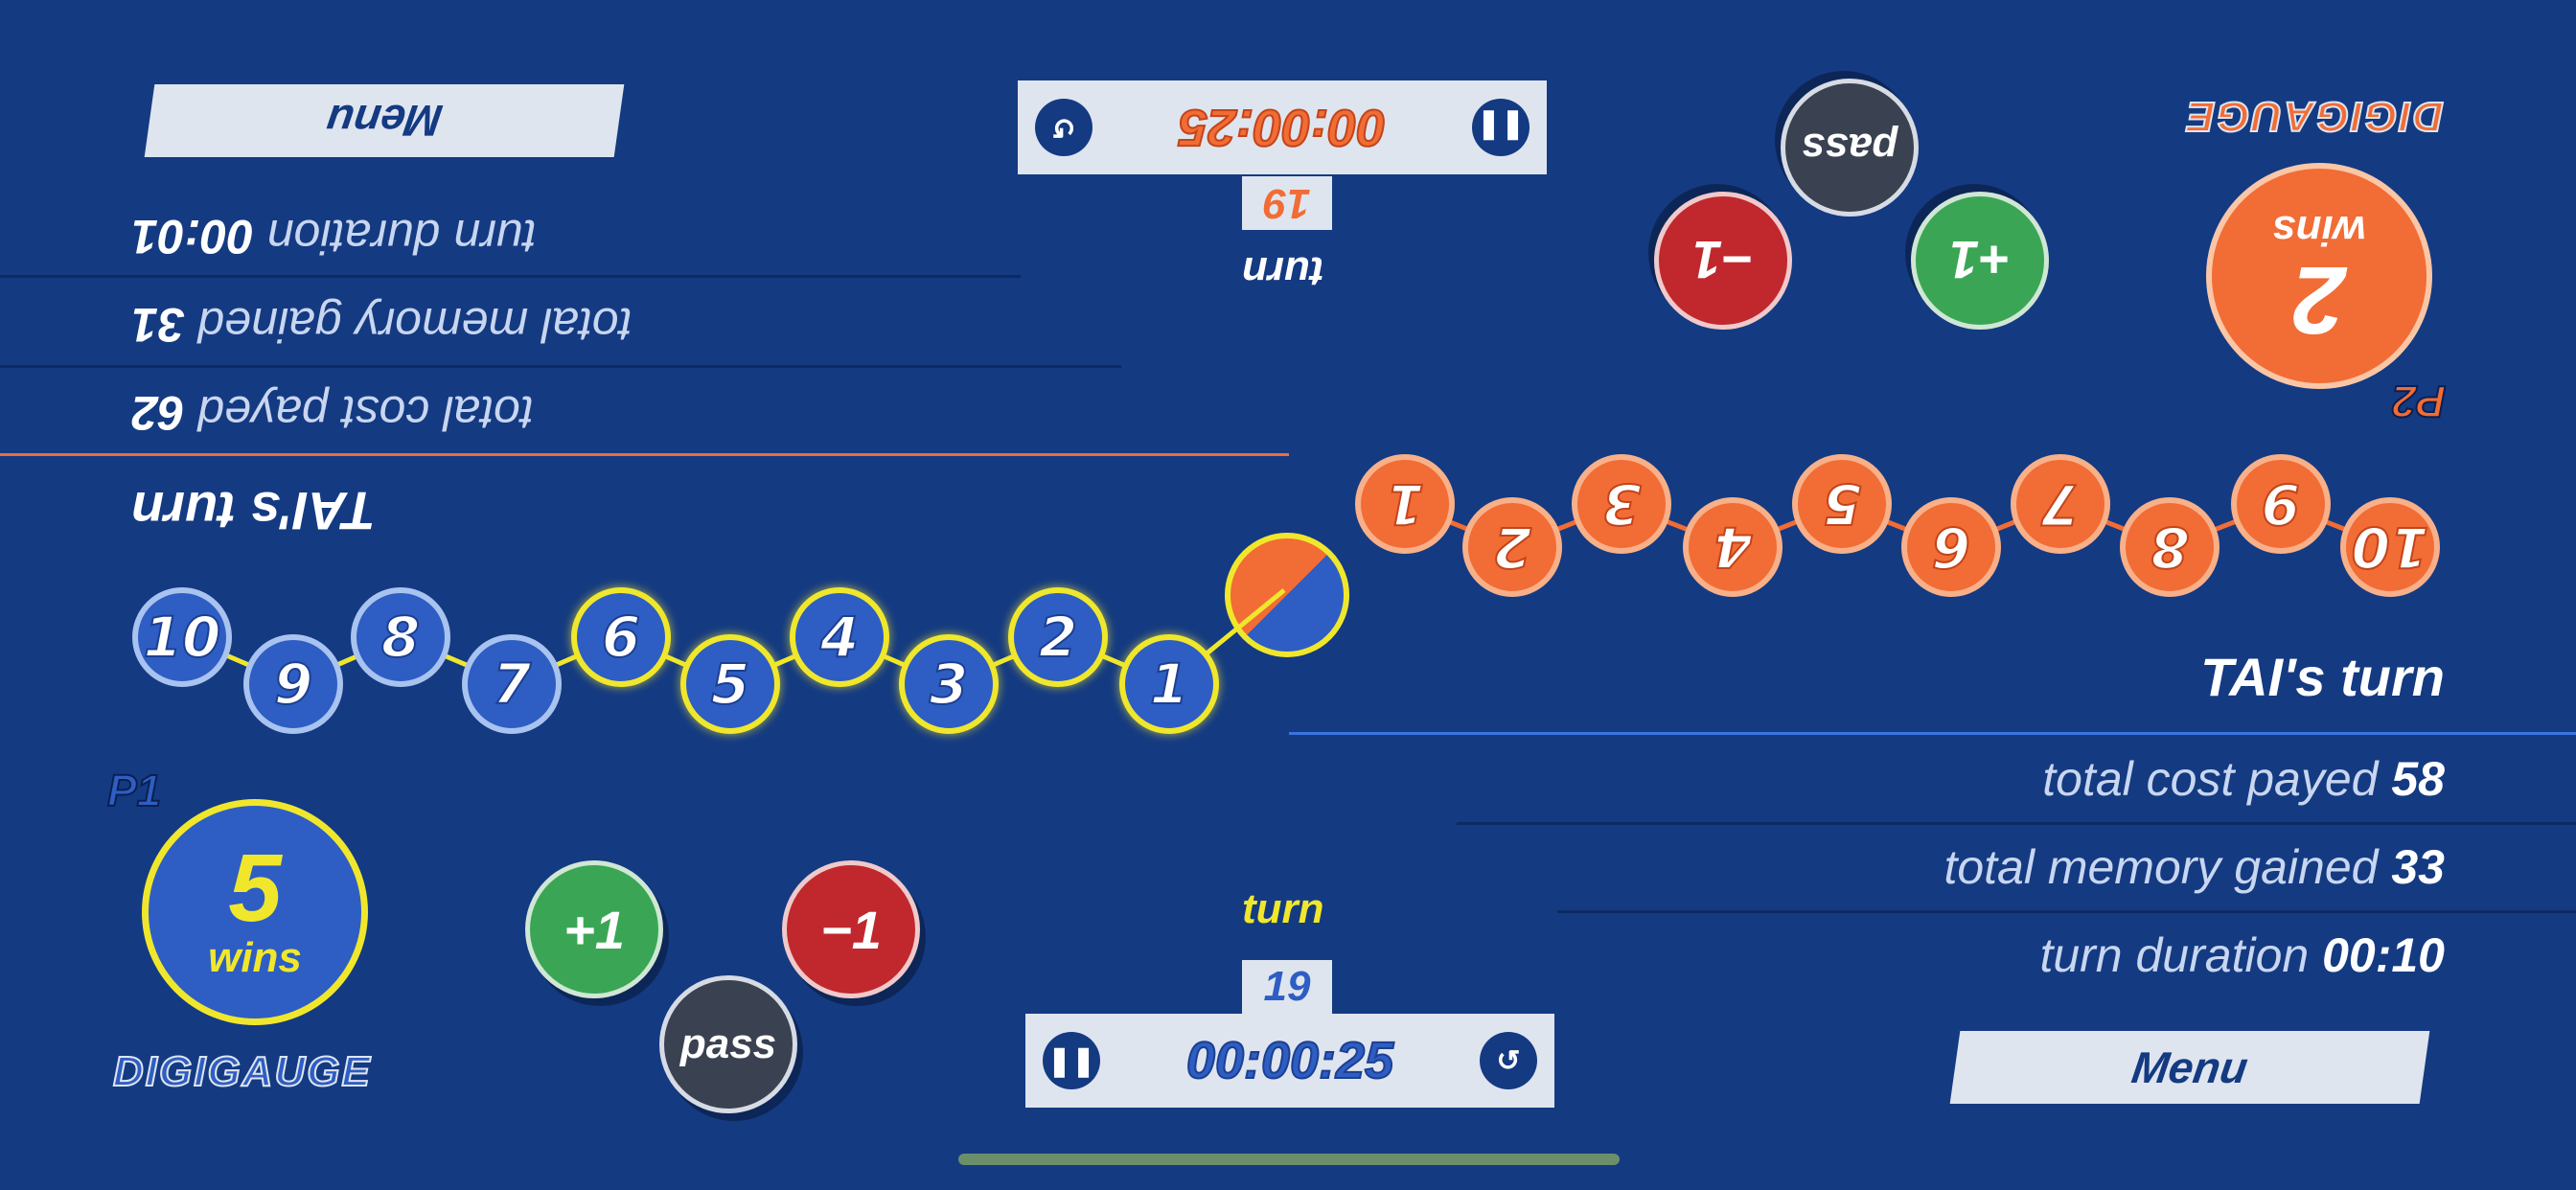  I want to click on p1-timer: ❚❚ 00:00:25 ↺, so click(1289, 1061).